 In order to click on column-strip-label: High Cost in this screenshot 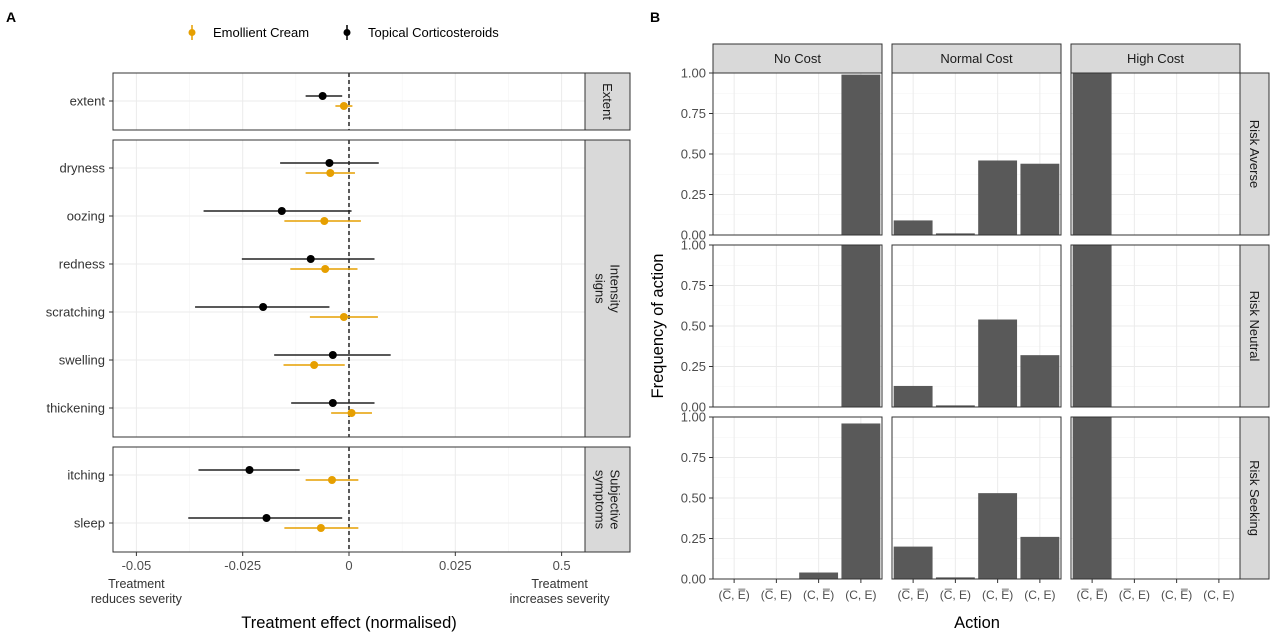, I will do `click(1155, 58)`.